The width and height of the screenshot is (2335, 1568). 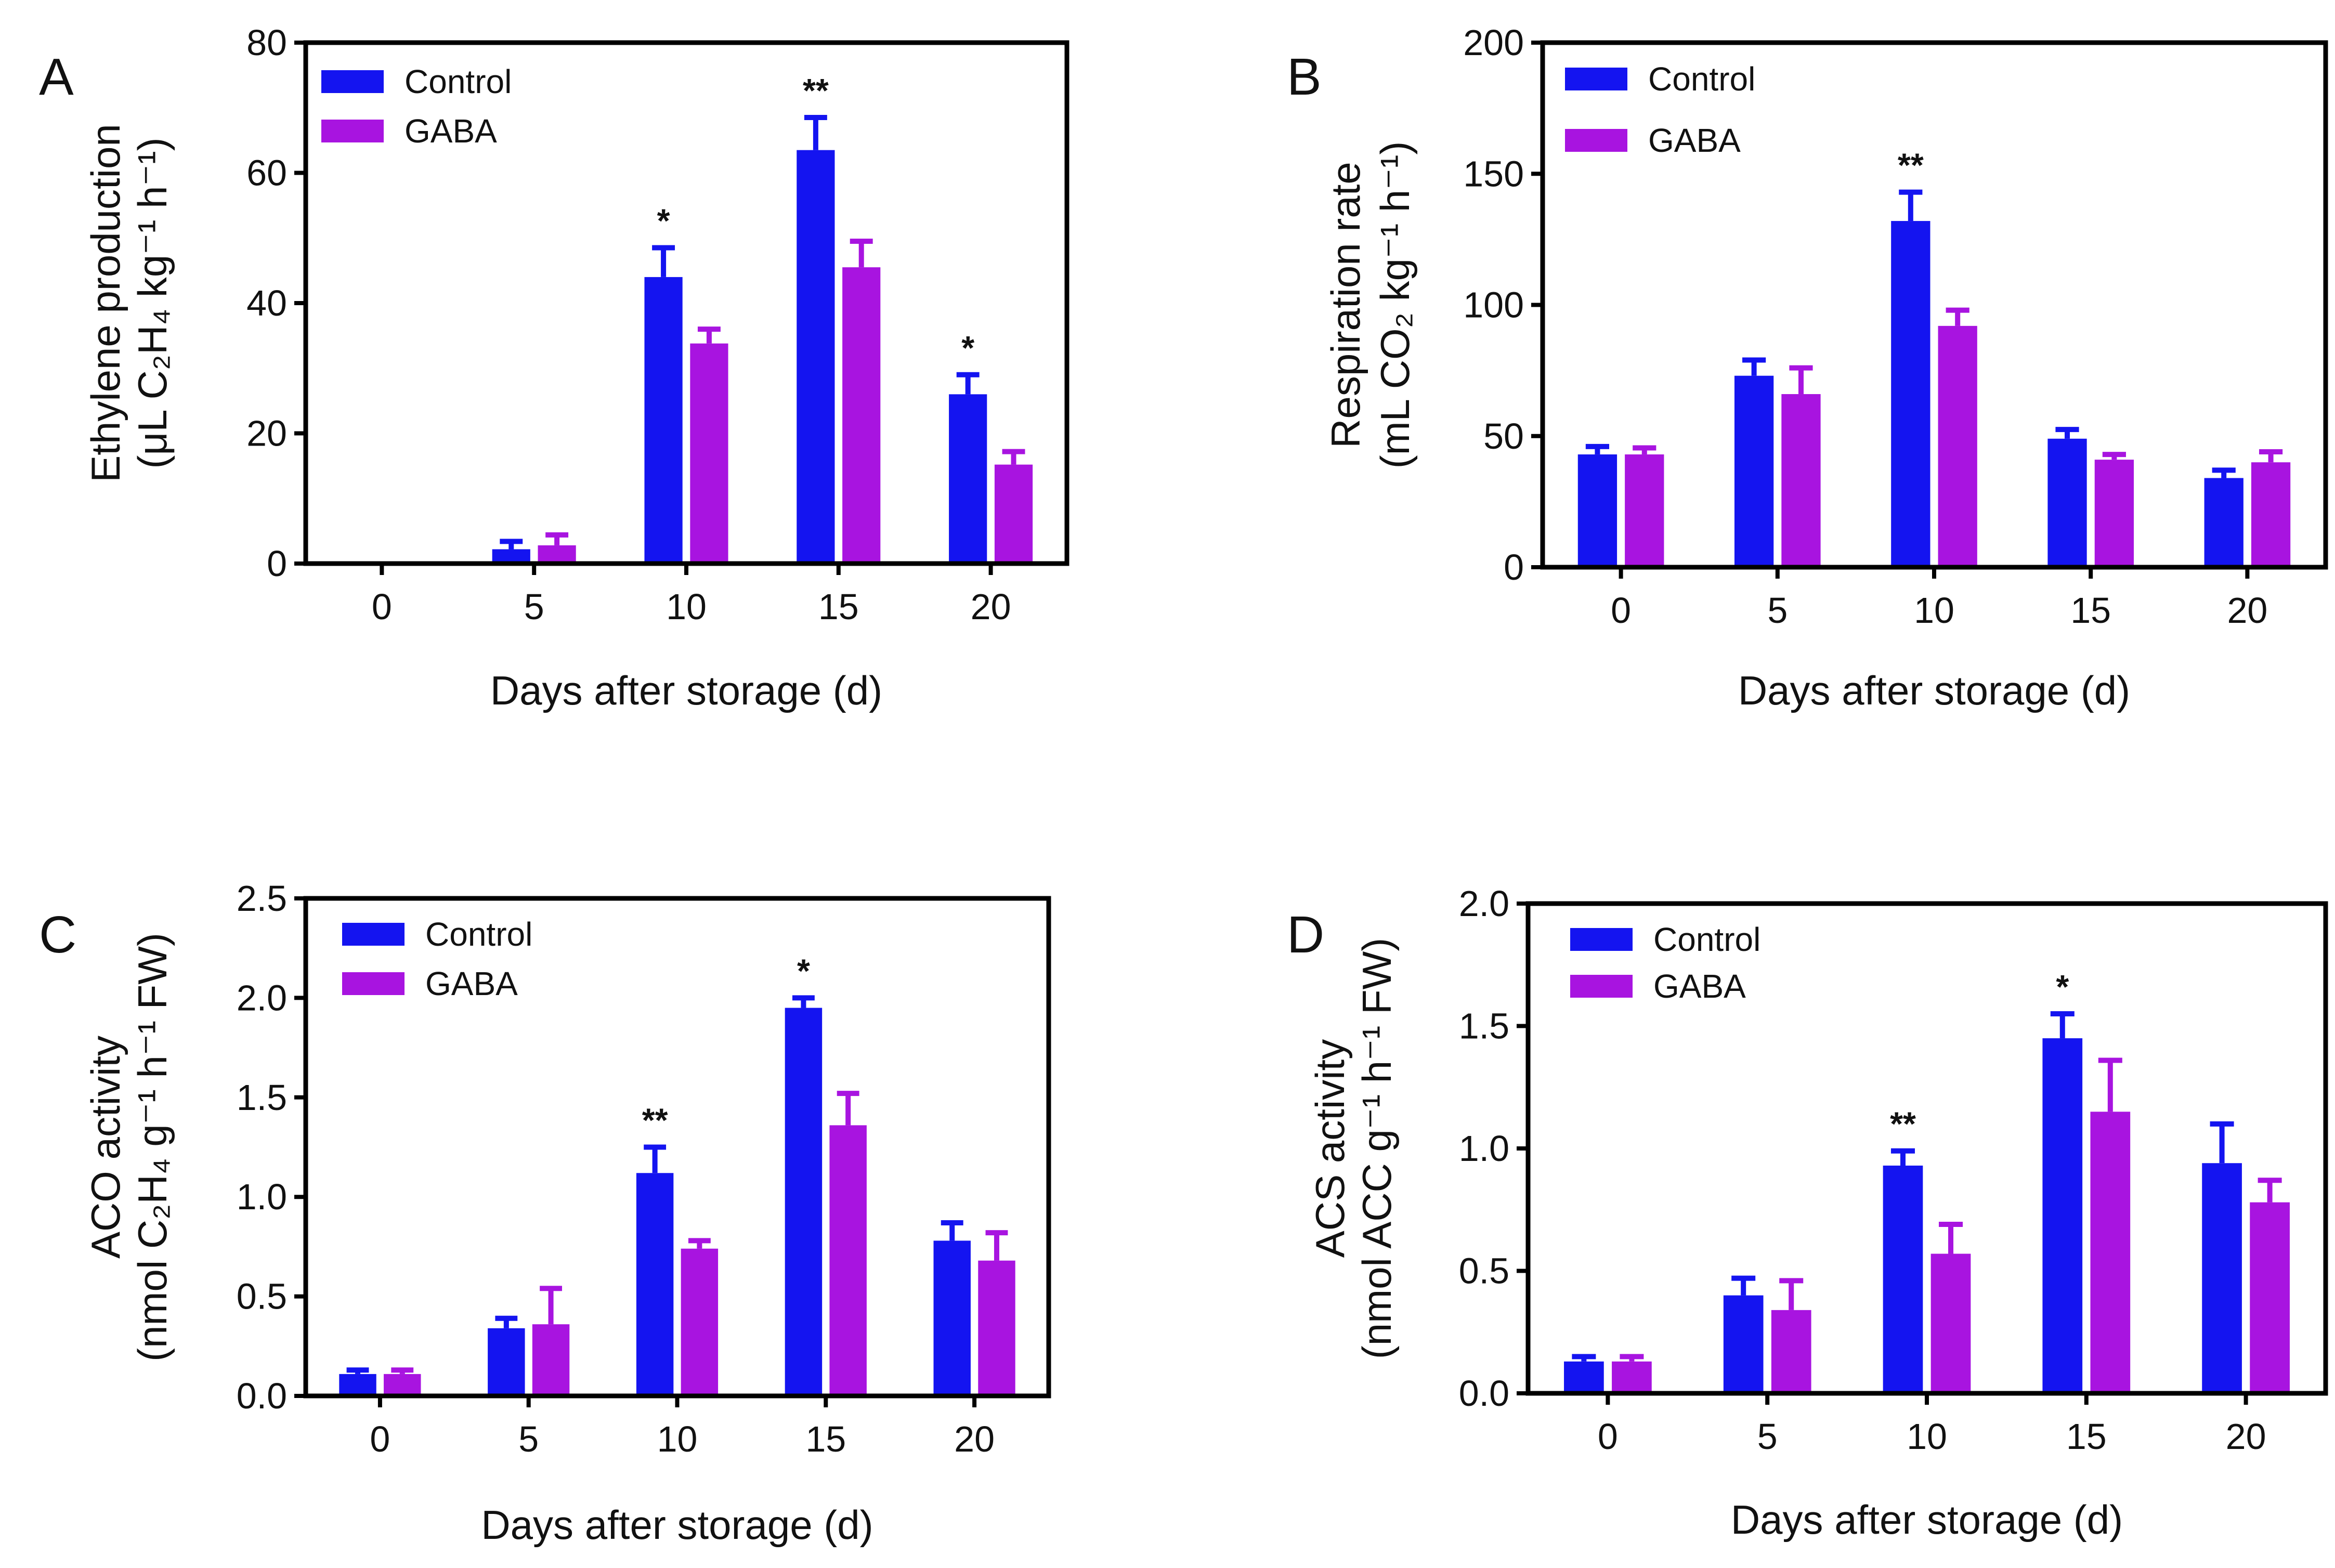 What do you see at coordinates (1330, 1148) in the screenshot?
I see `y-axis-title-line-1: ACS activity` at bounding box center [1330, 1148].